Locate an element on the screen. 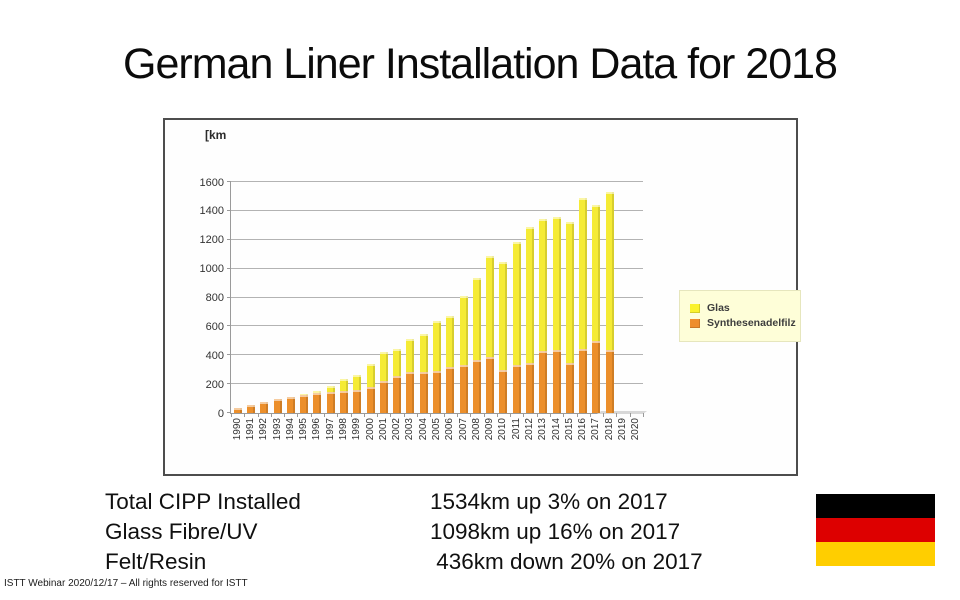  bar-segment-glas-2000 is located at coordinates (370, 375).